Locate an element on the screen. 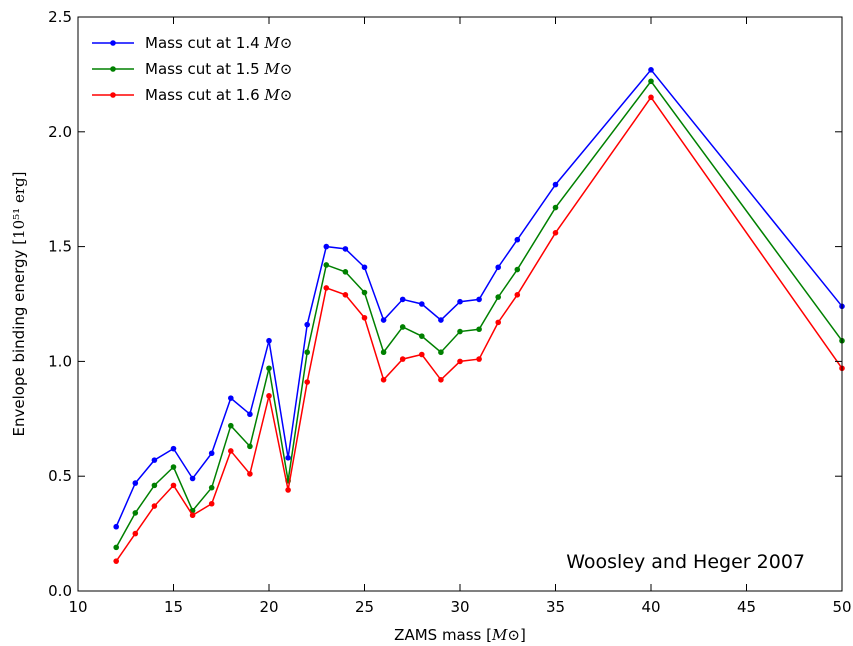 This screenshot has height=646, width=853. x-tick-label: 45 is located at coordinates (746, 607).